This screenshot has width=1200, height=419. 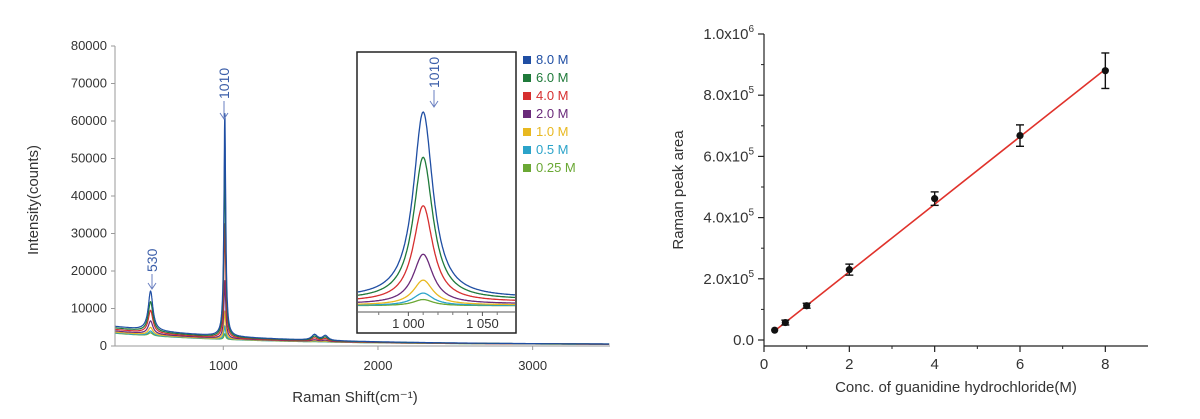 I want to click on inset-zoom: 1 000 1 050 1010, so click(x=436, y=192).